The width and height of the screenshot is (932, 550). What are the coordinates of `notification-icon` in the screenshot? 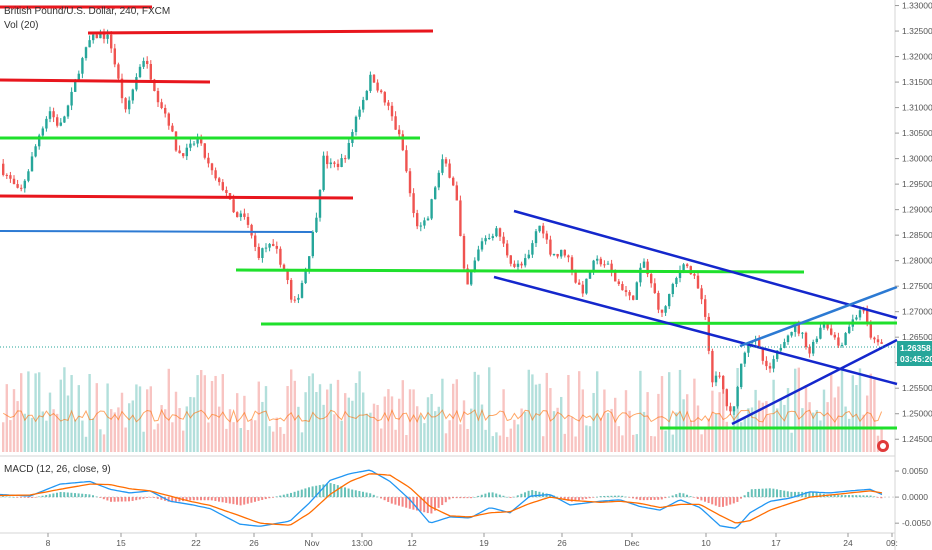 It's located at (883, 446).